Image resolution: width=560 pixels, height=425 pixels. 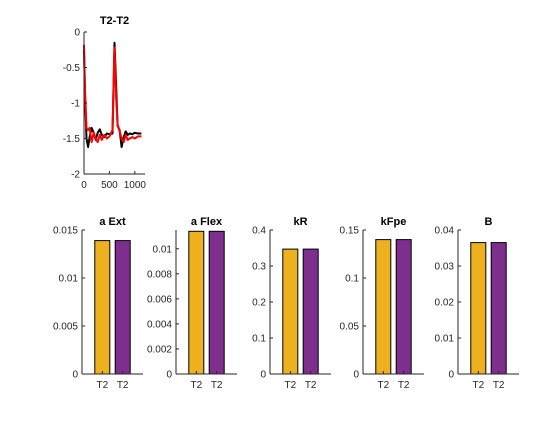 I want to click on y-tick-label: 0.4, so click(x=259, y=231).